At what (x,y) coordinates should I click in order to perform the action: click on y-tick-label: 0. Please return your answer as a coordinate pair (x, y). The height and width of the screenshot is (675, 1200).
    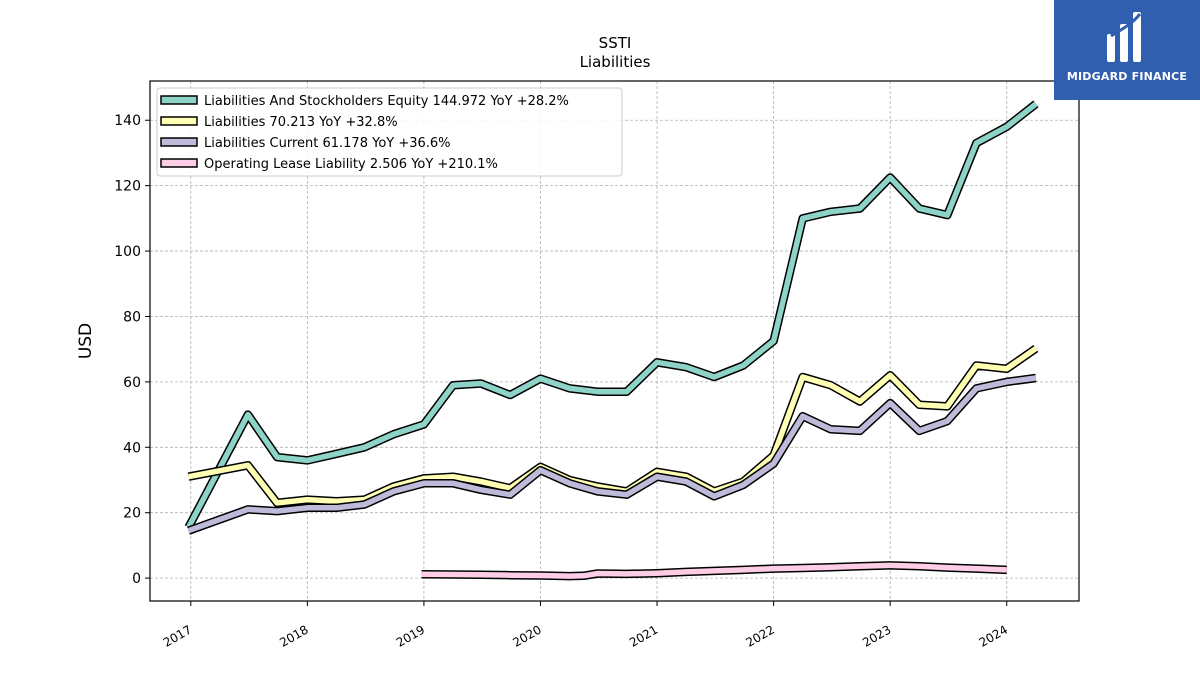
    Looking at the image, I should click on (136, 579).